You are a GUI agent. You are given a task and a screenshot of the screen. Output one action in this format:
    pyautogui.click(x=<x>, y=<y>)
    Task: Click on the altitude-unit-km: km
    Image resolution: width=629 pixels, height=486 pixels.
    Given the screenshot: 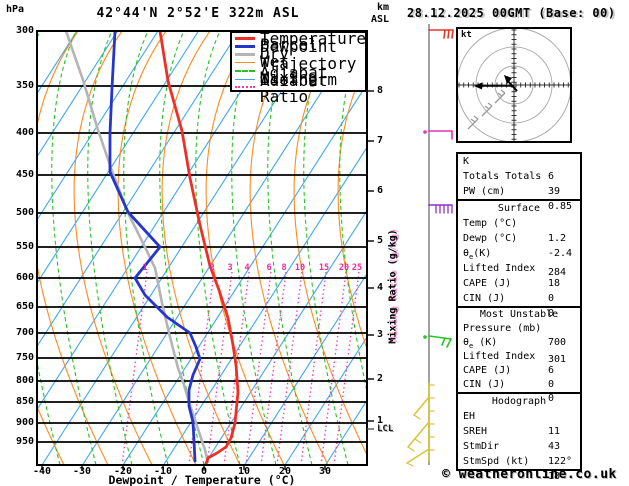 What is the action you would take?
    pyautogui.click(x=383, y=7)
    